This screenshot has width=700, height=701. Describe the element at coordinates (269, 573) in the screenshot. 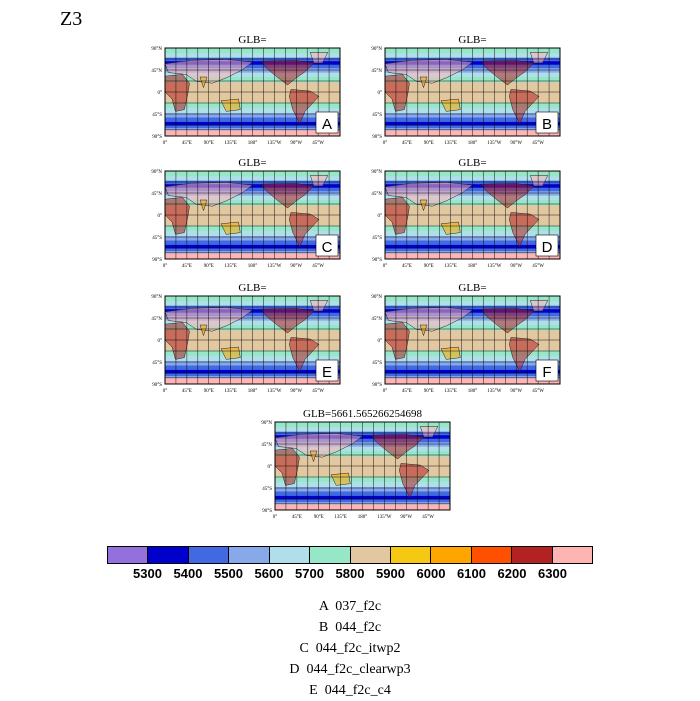

I see `colorbar-tick-label: 5600` at that location.